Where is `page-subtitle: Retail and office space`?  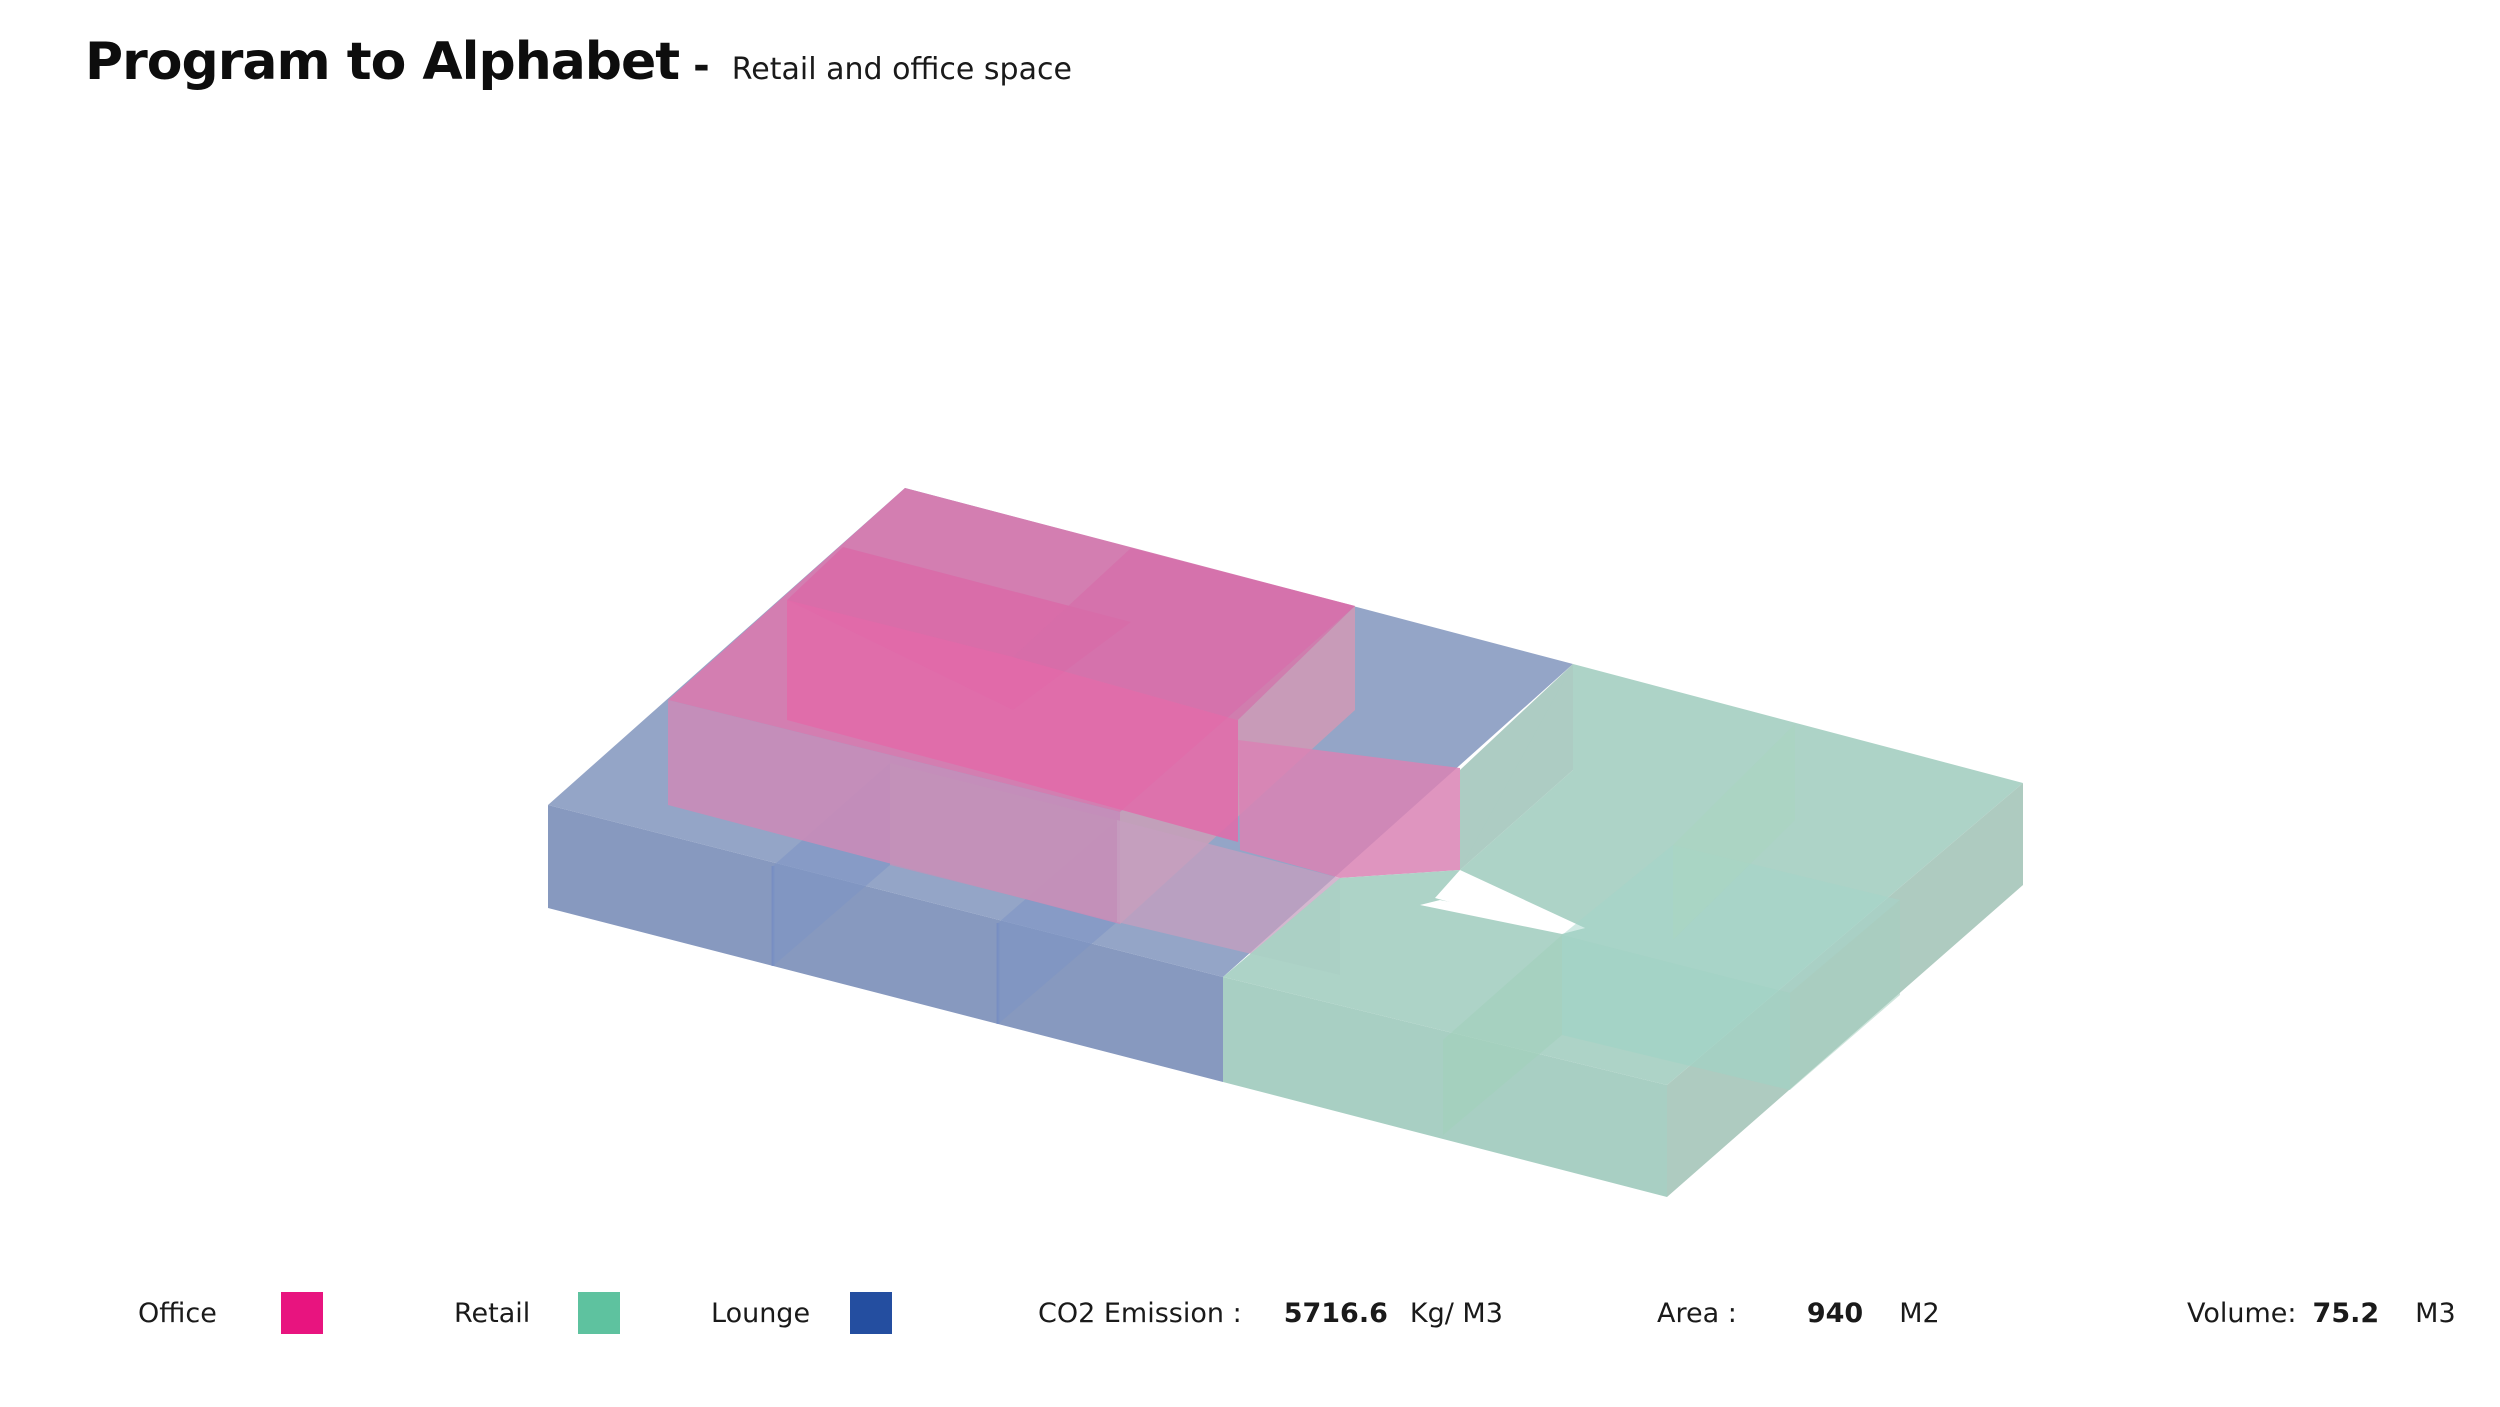 page-subtitle: Retail and office space is located at coordinates (901, 69).